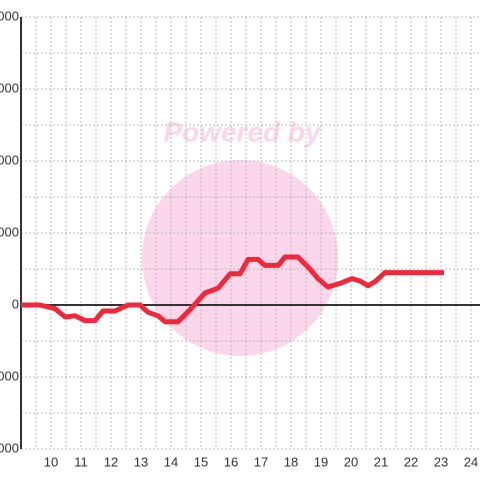 This screenshot has width=480, height=480. What do you see at coordinates (231, 461) in the screenshot?
I see `x-tick-label: 16` at bounding box center [231, 461].